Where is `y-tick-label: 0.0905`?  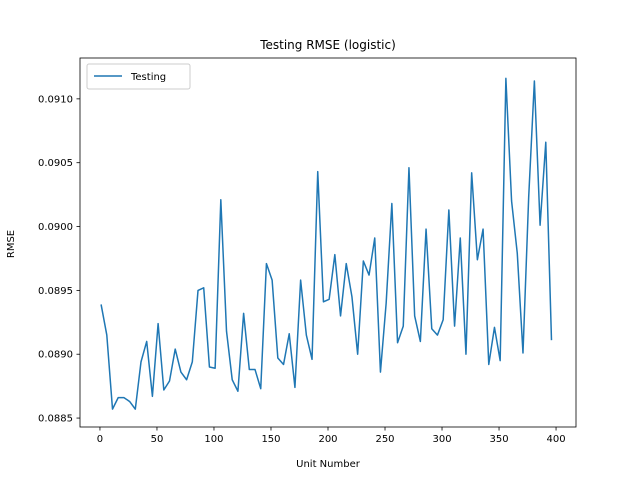
y-tick-label: 0.0905 is located at coordinates (55, 163).